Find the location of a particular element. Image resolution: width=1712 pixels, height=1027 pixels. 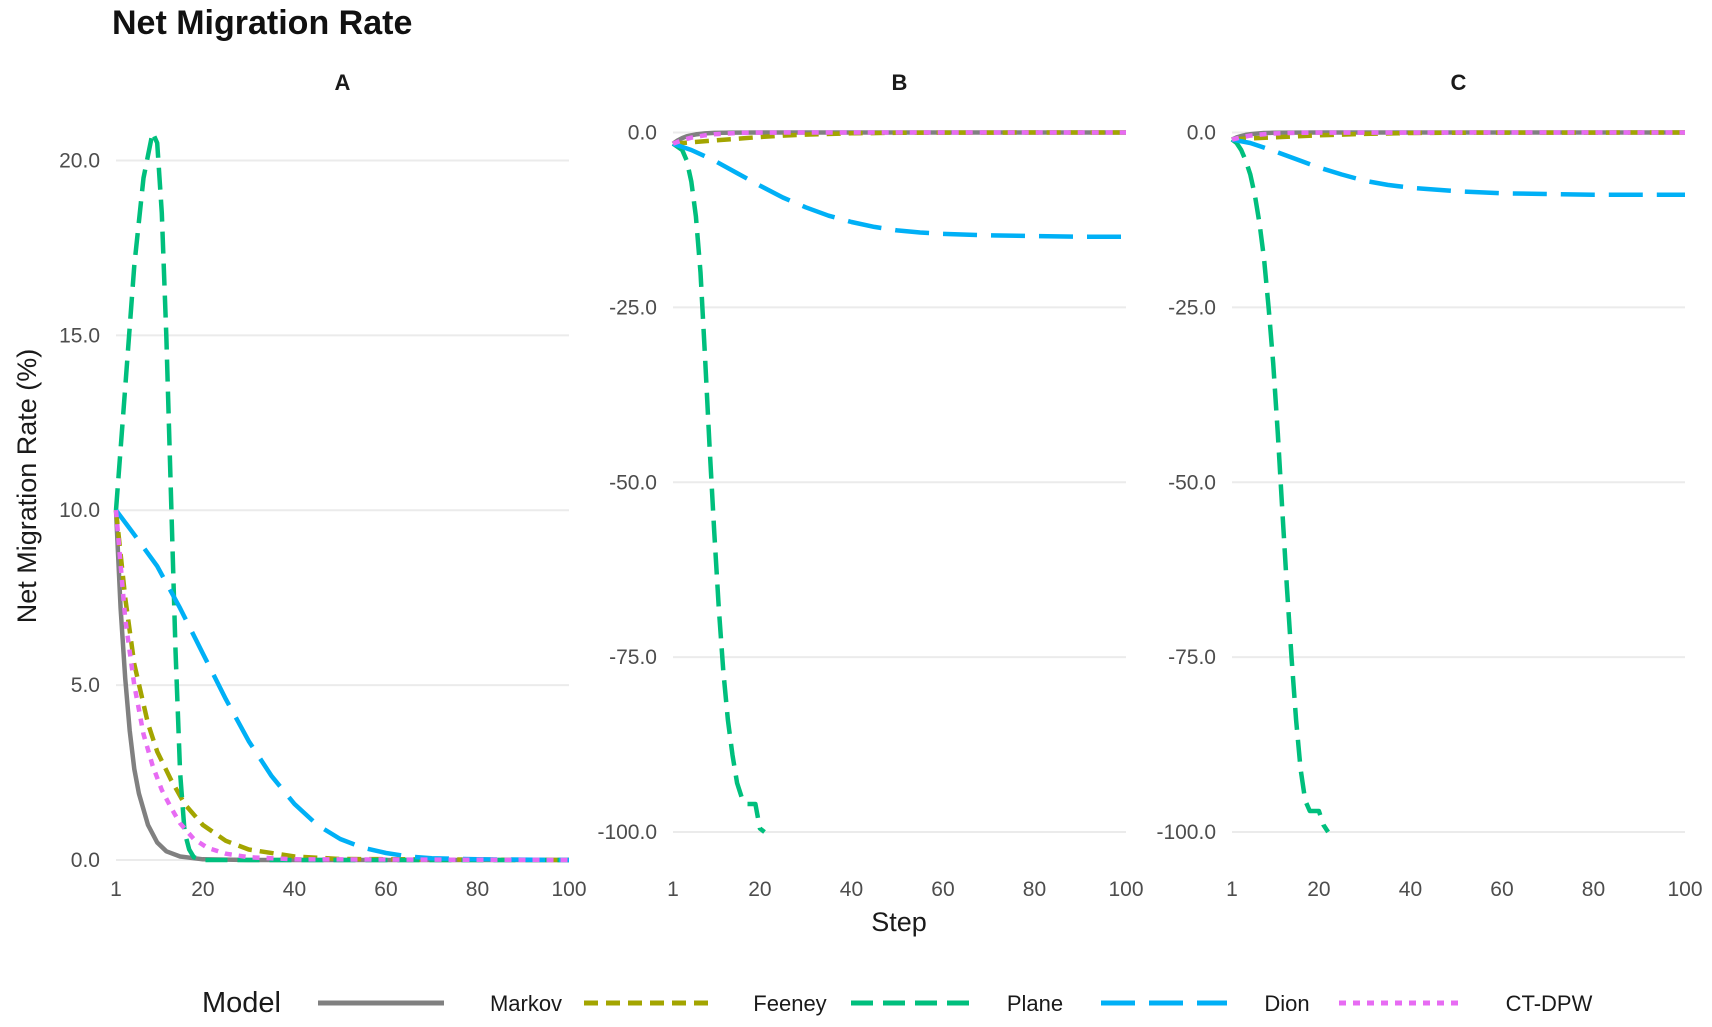

chart-legend: Model Markov Feeney Plane Dion CT-DPW is located at coordinates (897, 1003).